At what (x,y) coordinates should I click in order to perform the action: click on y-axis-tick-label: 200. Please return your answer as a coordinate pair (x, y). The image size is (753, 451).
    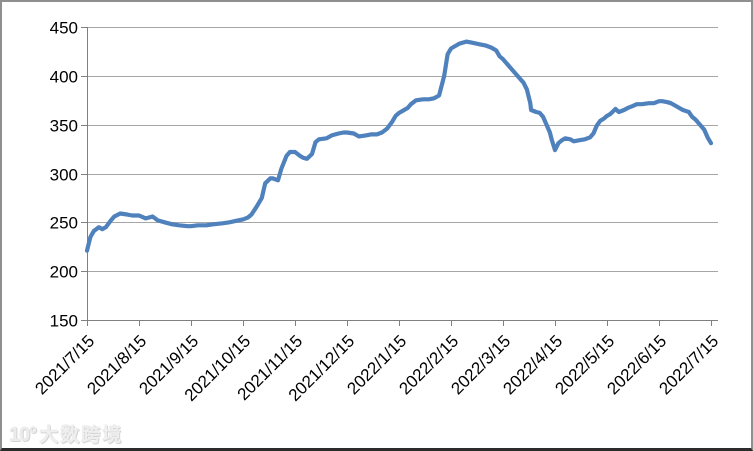
    Looking at the image, I should click on (64, 272).